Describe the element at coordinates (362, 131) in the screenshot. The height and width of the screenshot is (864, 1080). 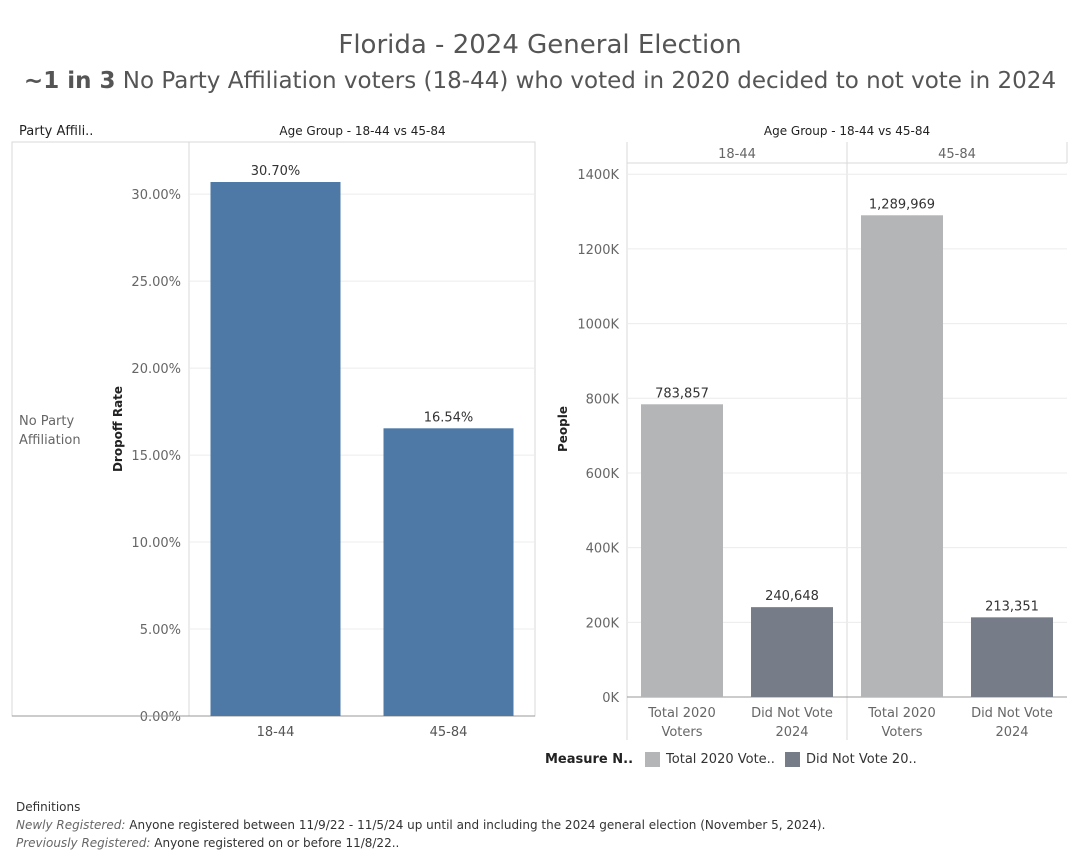
I see `left-column-header: Age Group - 18-44 vs 45-84` at that location.